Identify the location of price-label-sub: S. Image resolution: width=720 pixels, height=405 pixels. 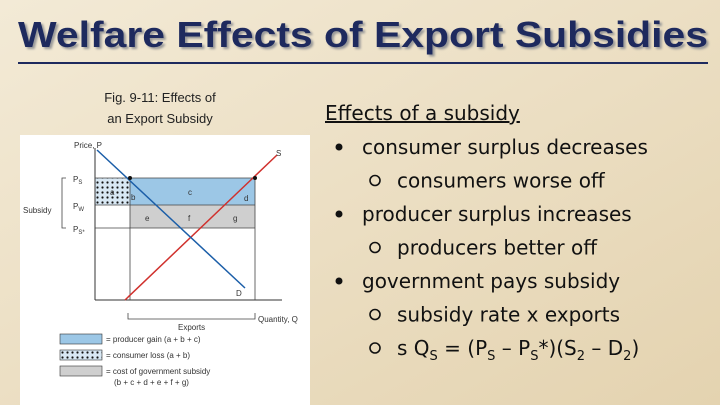
(80, 183).